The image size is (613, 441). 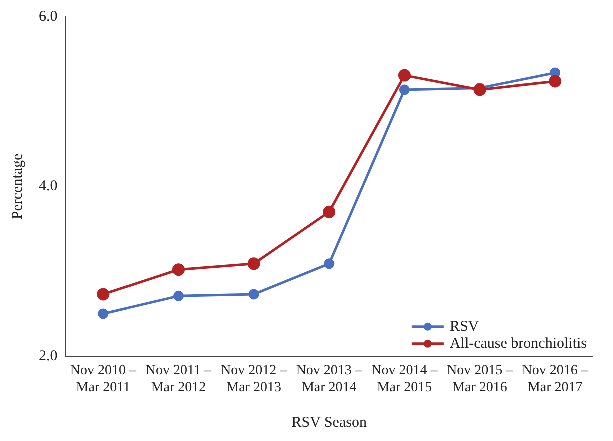 I want to click on x-tick-label: Nov 2016 – Mar 2017, so click(x=556, y=379).